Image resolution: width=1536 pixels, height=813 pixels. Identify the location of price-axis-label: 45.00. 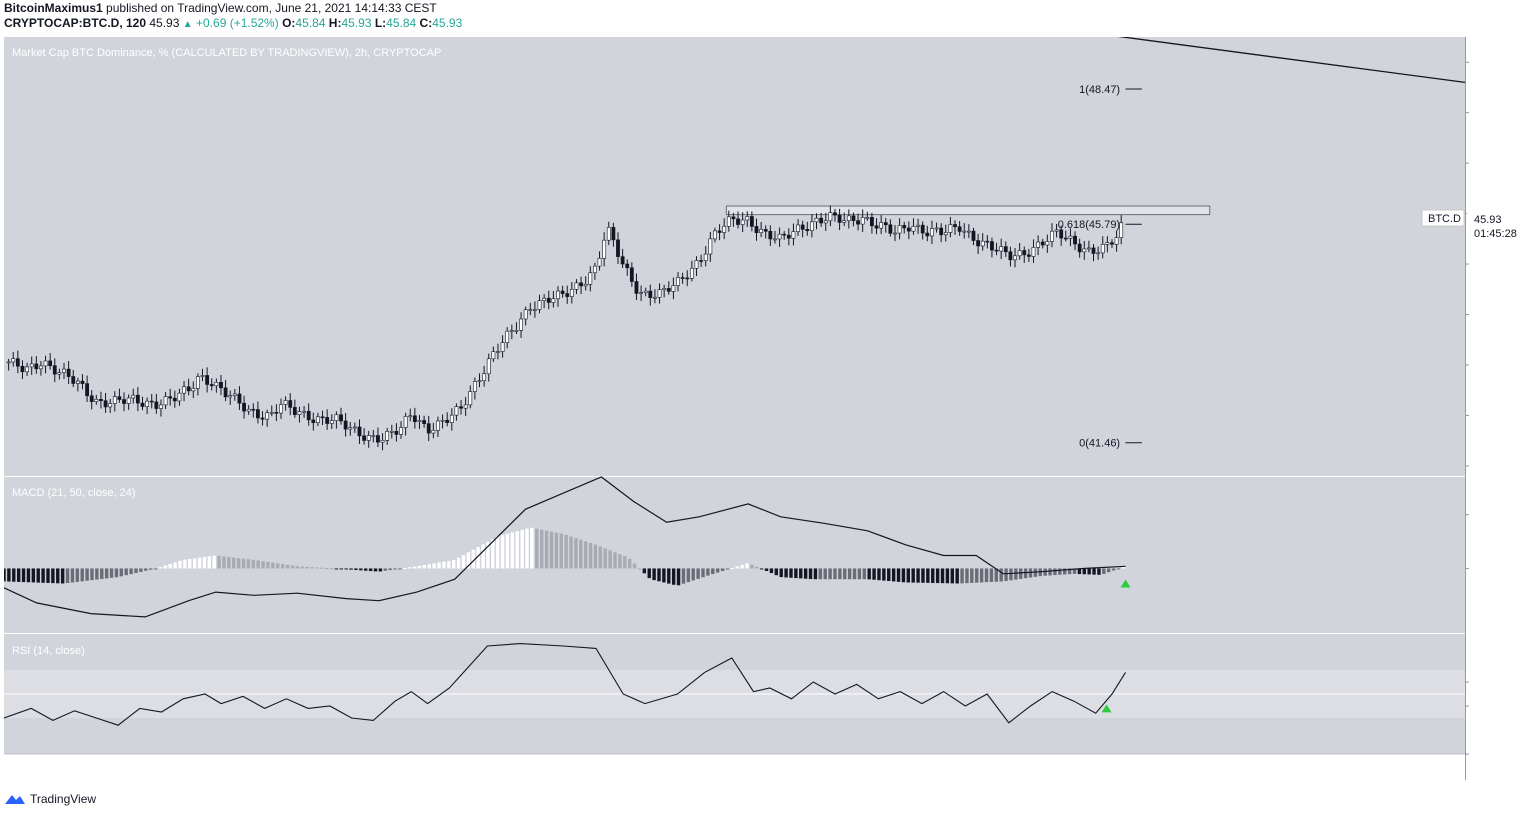
(1489, 265).